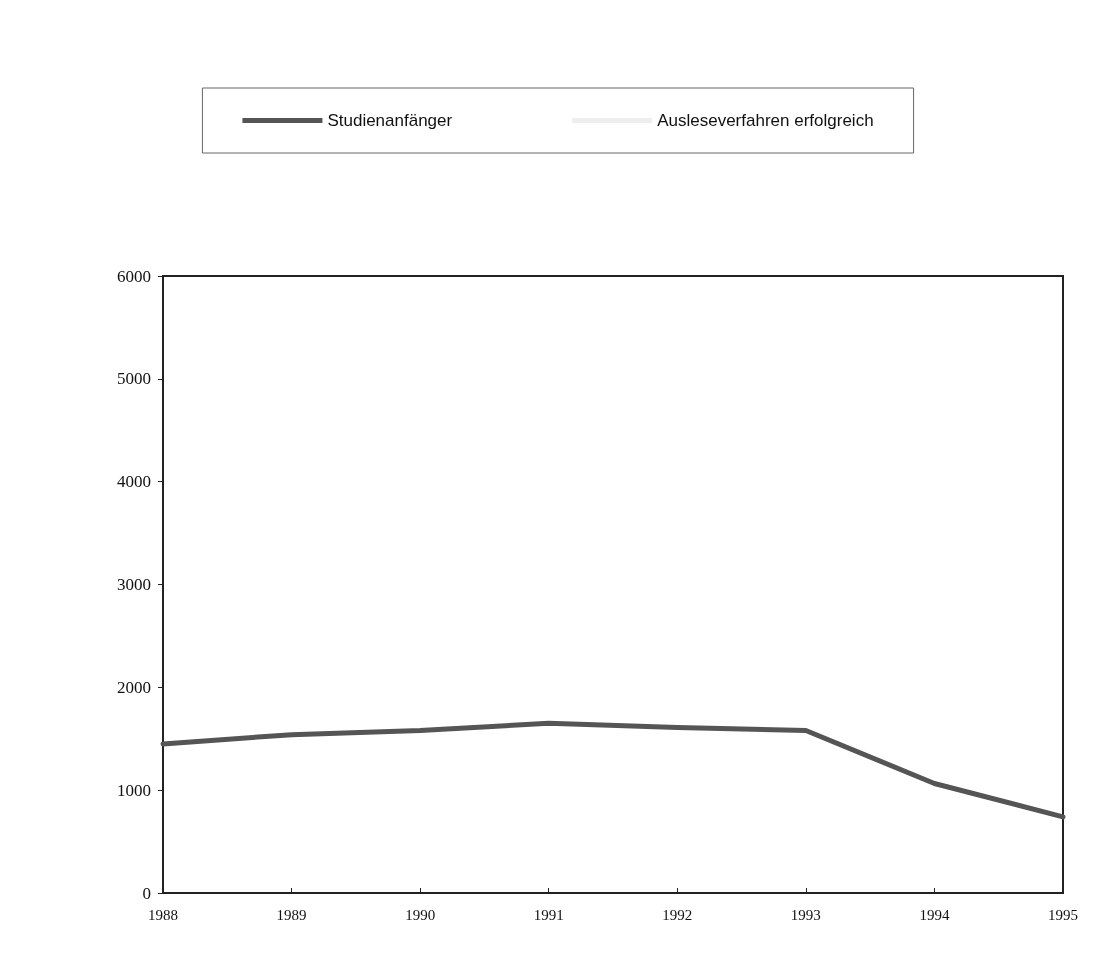 The image size is (1118, 967). Describe the element at coordinates (134, 379) in the screenshot. I see `y-tick-label: 5000` at that location.